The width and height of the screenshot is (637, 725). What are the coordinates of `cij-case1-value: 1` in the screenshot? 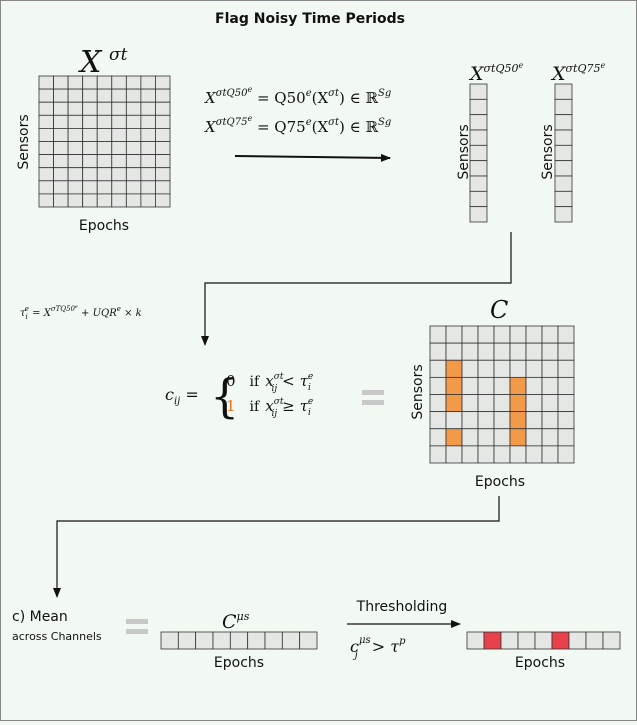 It's located at (231, 406).